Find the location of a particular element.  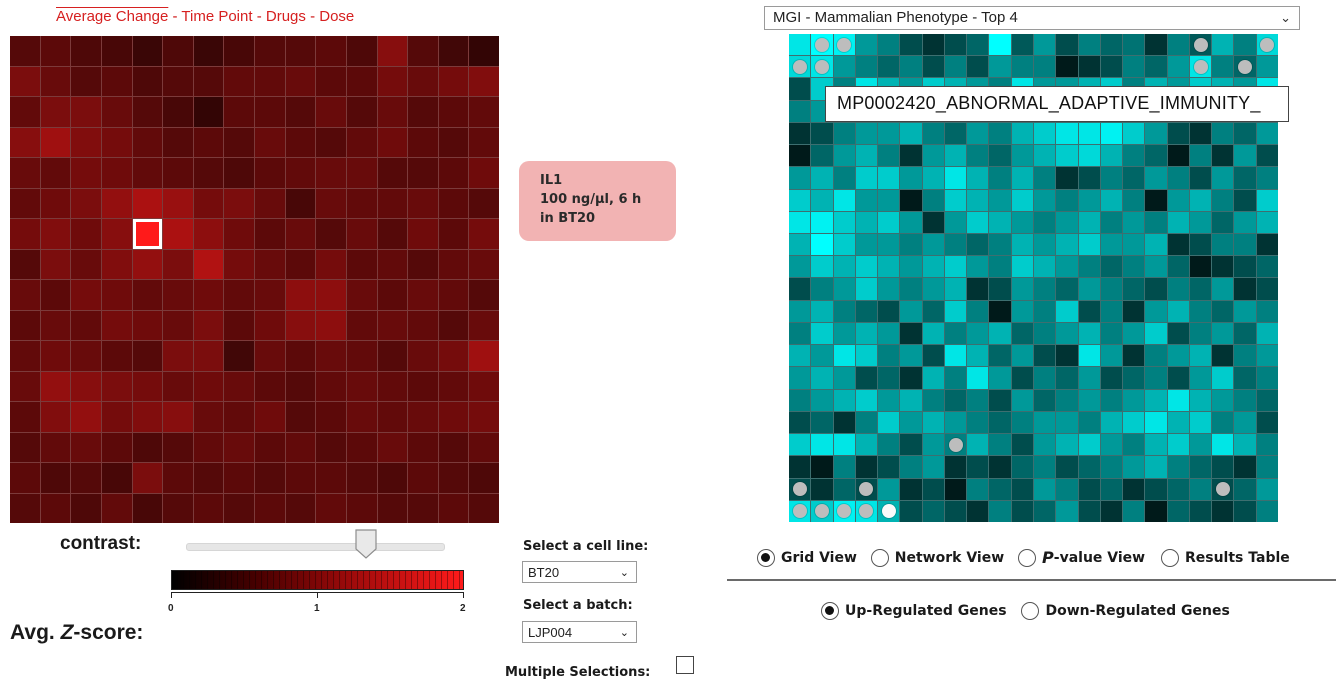

radio-results-table: Results Table is located at coordinates (1225, 557).